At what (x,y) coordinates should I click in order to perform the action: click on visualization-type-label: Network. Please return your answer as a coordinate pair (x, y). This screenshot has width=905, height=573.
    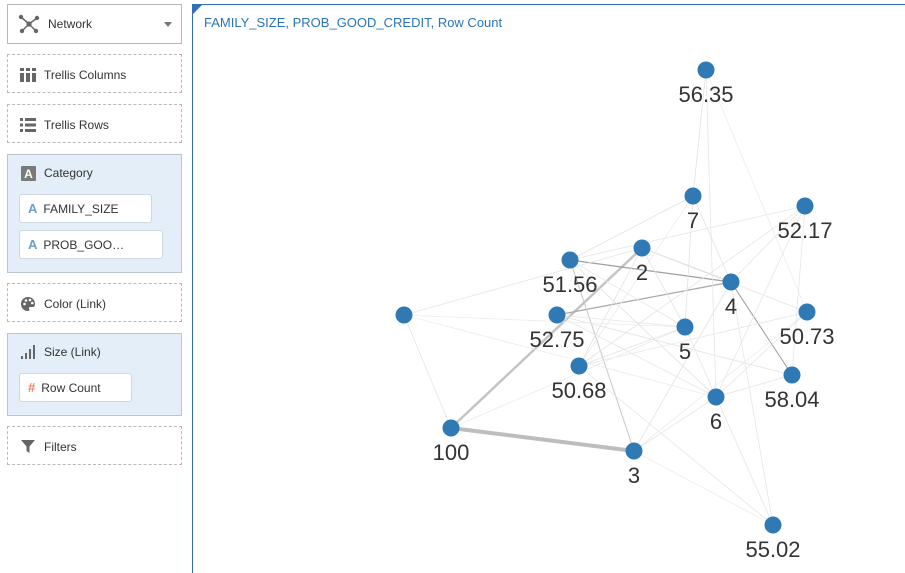
    Looking at the image, I should click on (70, 24).